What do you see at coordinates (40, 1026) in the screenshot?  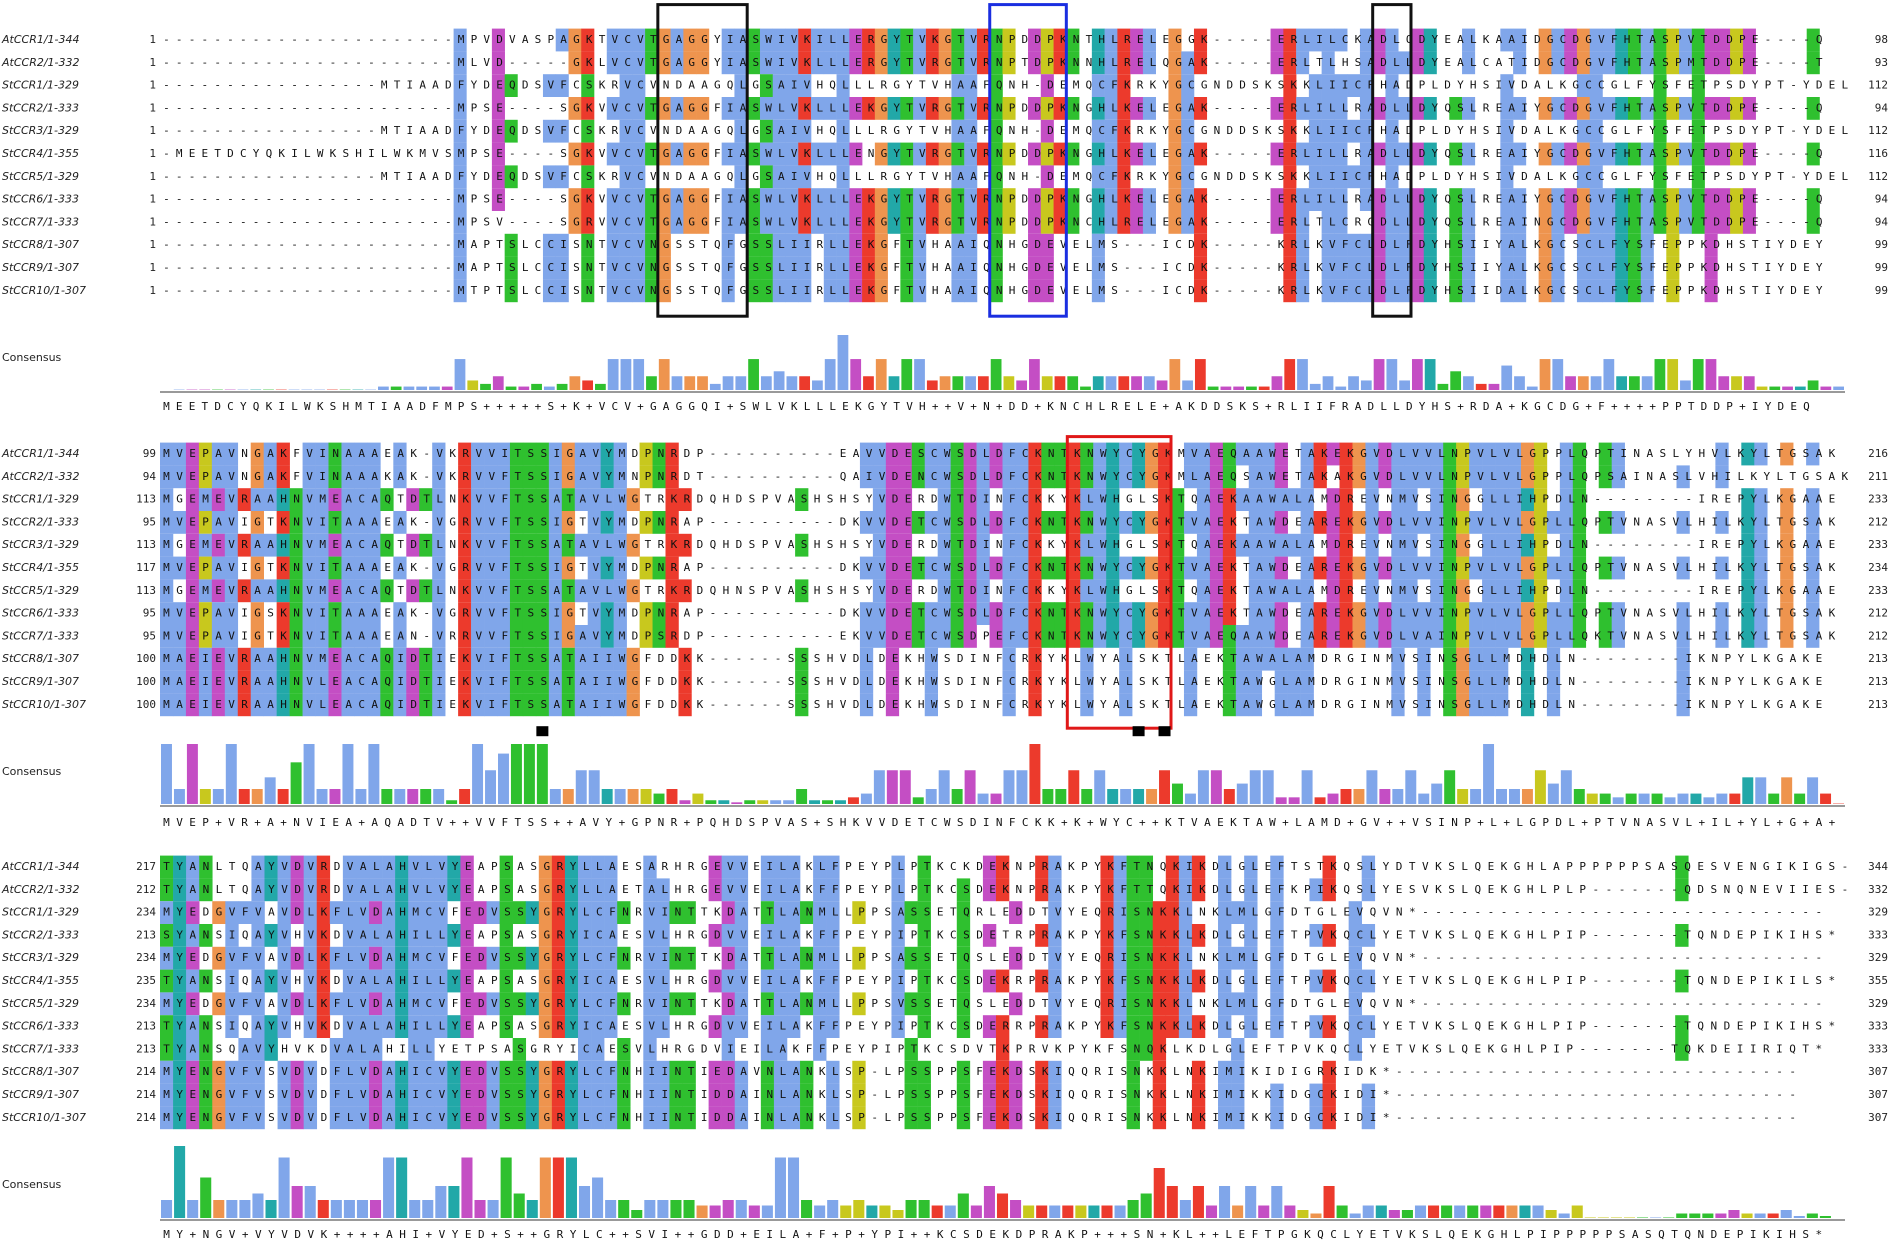 I see `sequence-name: StCCR6/1-333` at bounding box center [40, 1026].